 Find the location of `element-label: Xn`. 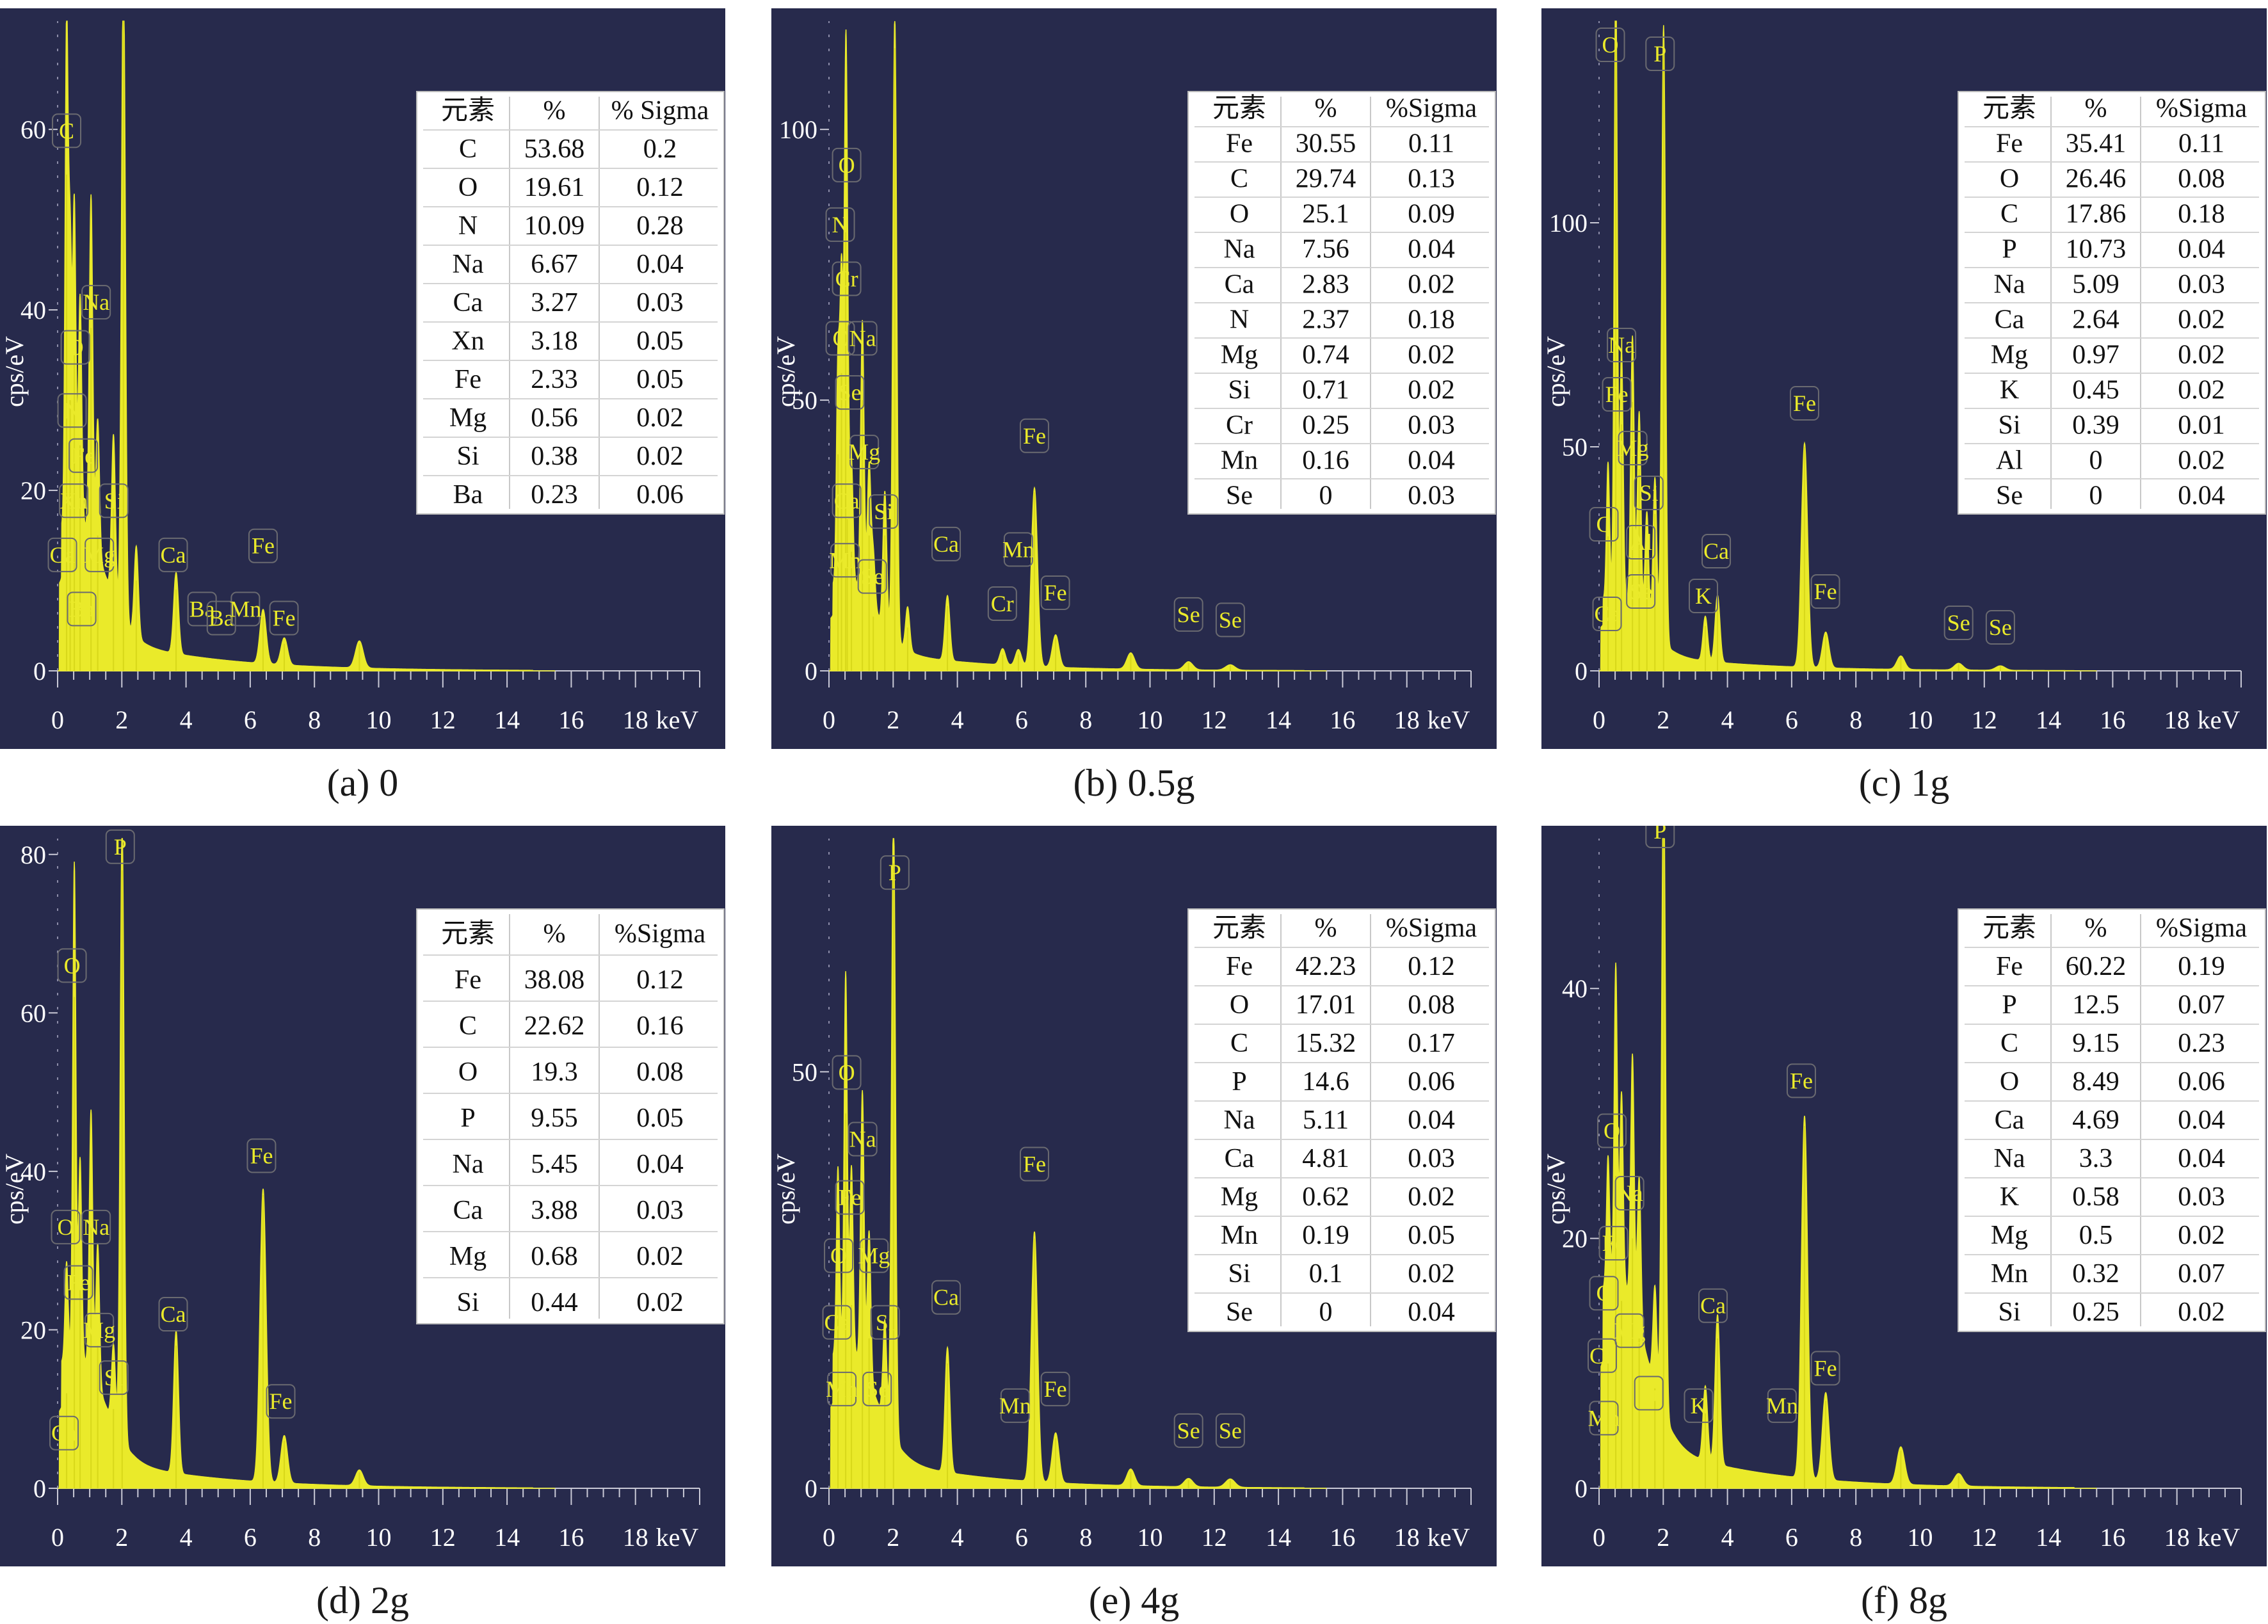

element-label: Xn is located at coordinates (74, 501).